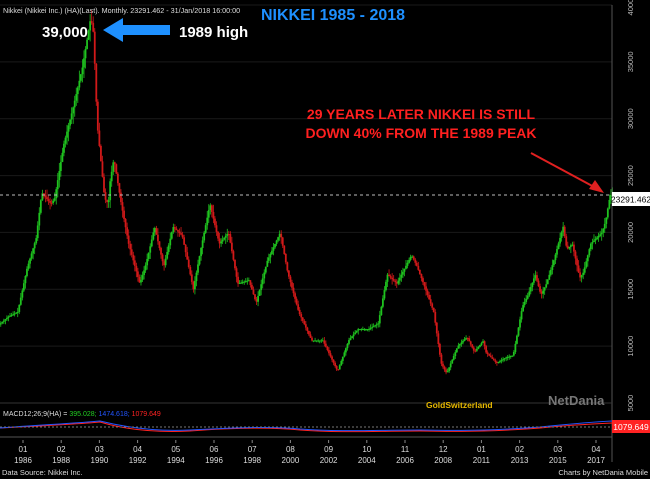 This screenshot has height=479, width=650. I want to click on x-tick-bottom: 1986, so click(23, 460).